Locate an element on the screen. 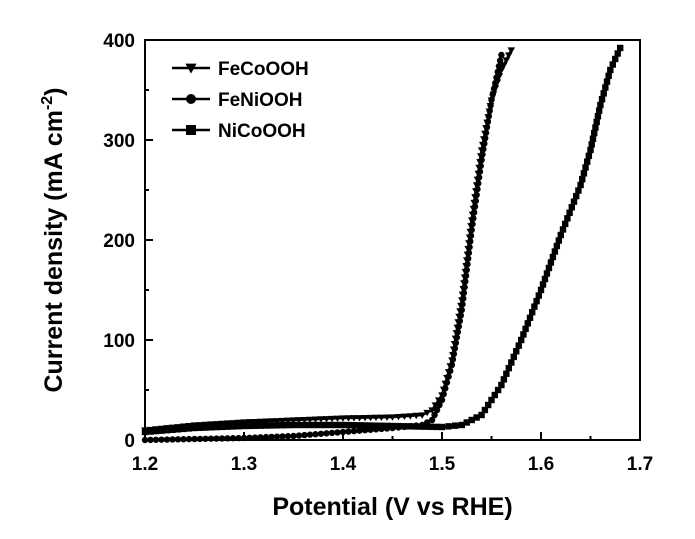 The image size is (695, 539). legend-item-FeCoOOH: FeCoOOH is located at coordinates (240, 69).